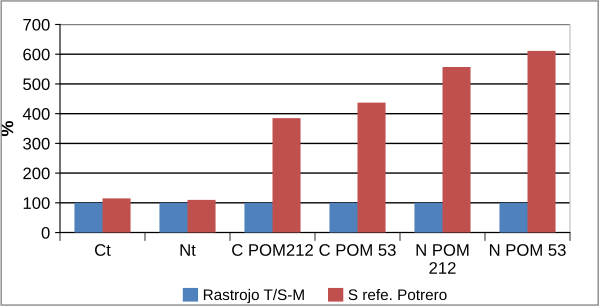 The image size is (600, 306). Describe the element at coordinates (357, 250) in the screenshot. I see `x-tick-label: C POM 53` at that location.